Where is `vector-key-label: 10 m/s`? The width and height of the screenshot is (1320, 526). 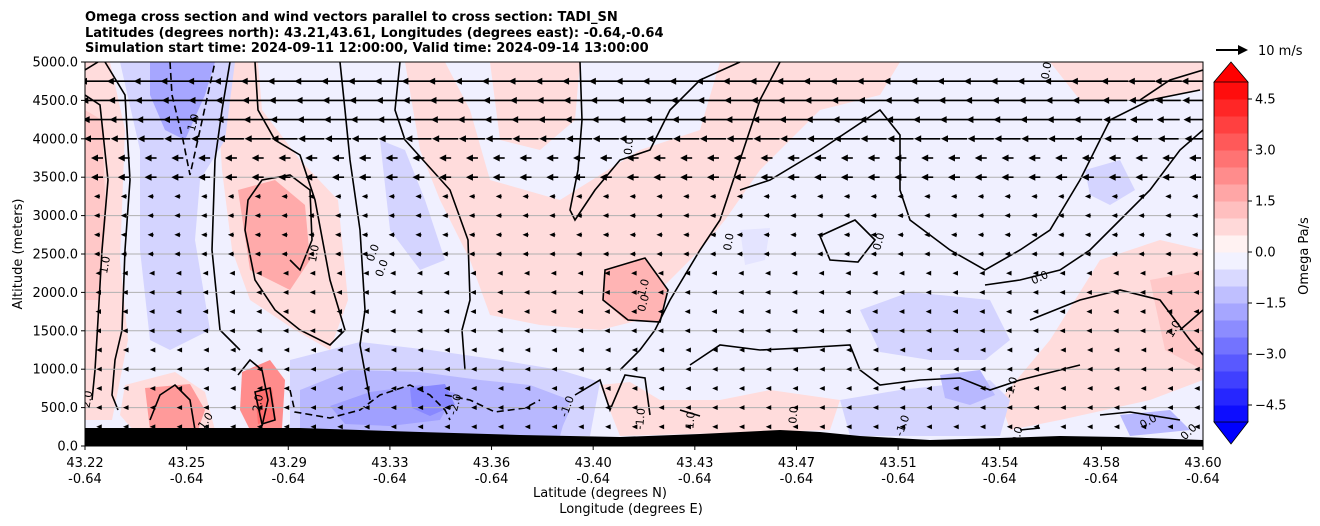
vector-key-label: 10 m/s is located at coordinates (1280, 51).